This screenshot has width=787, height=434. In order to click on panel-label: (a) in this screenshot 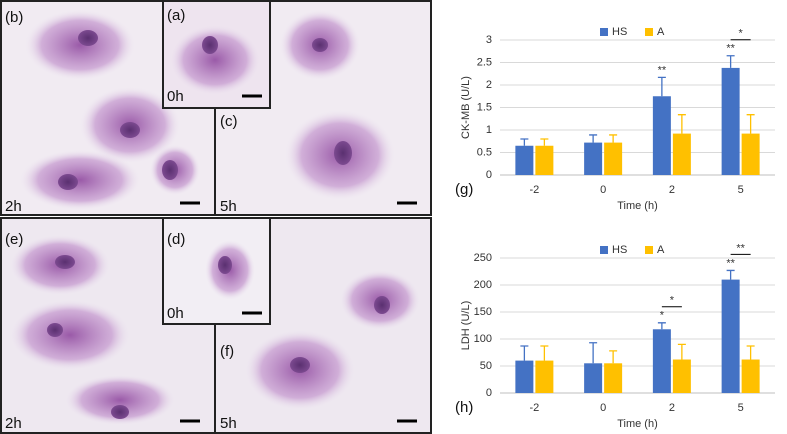, I will do `click(176, 15)`.